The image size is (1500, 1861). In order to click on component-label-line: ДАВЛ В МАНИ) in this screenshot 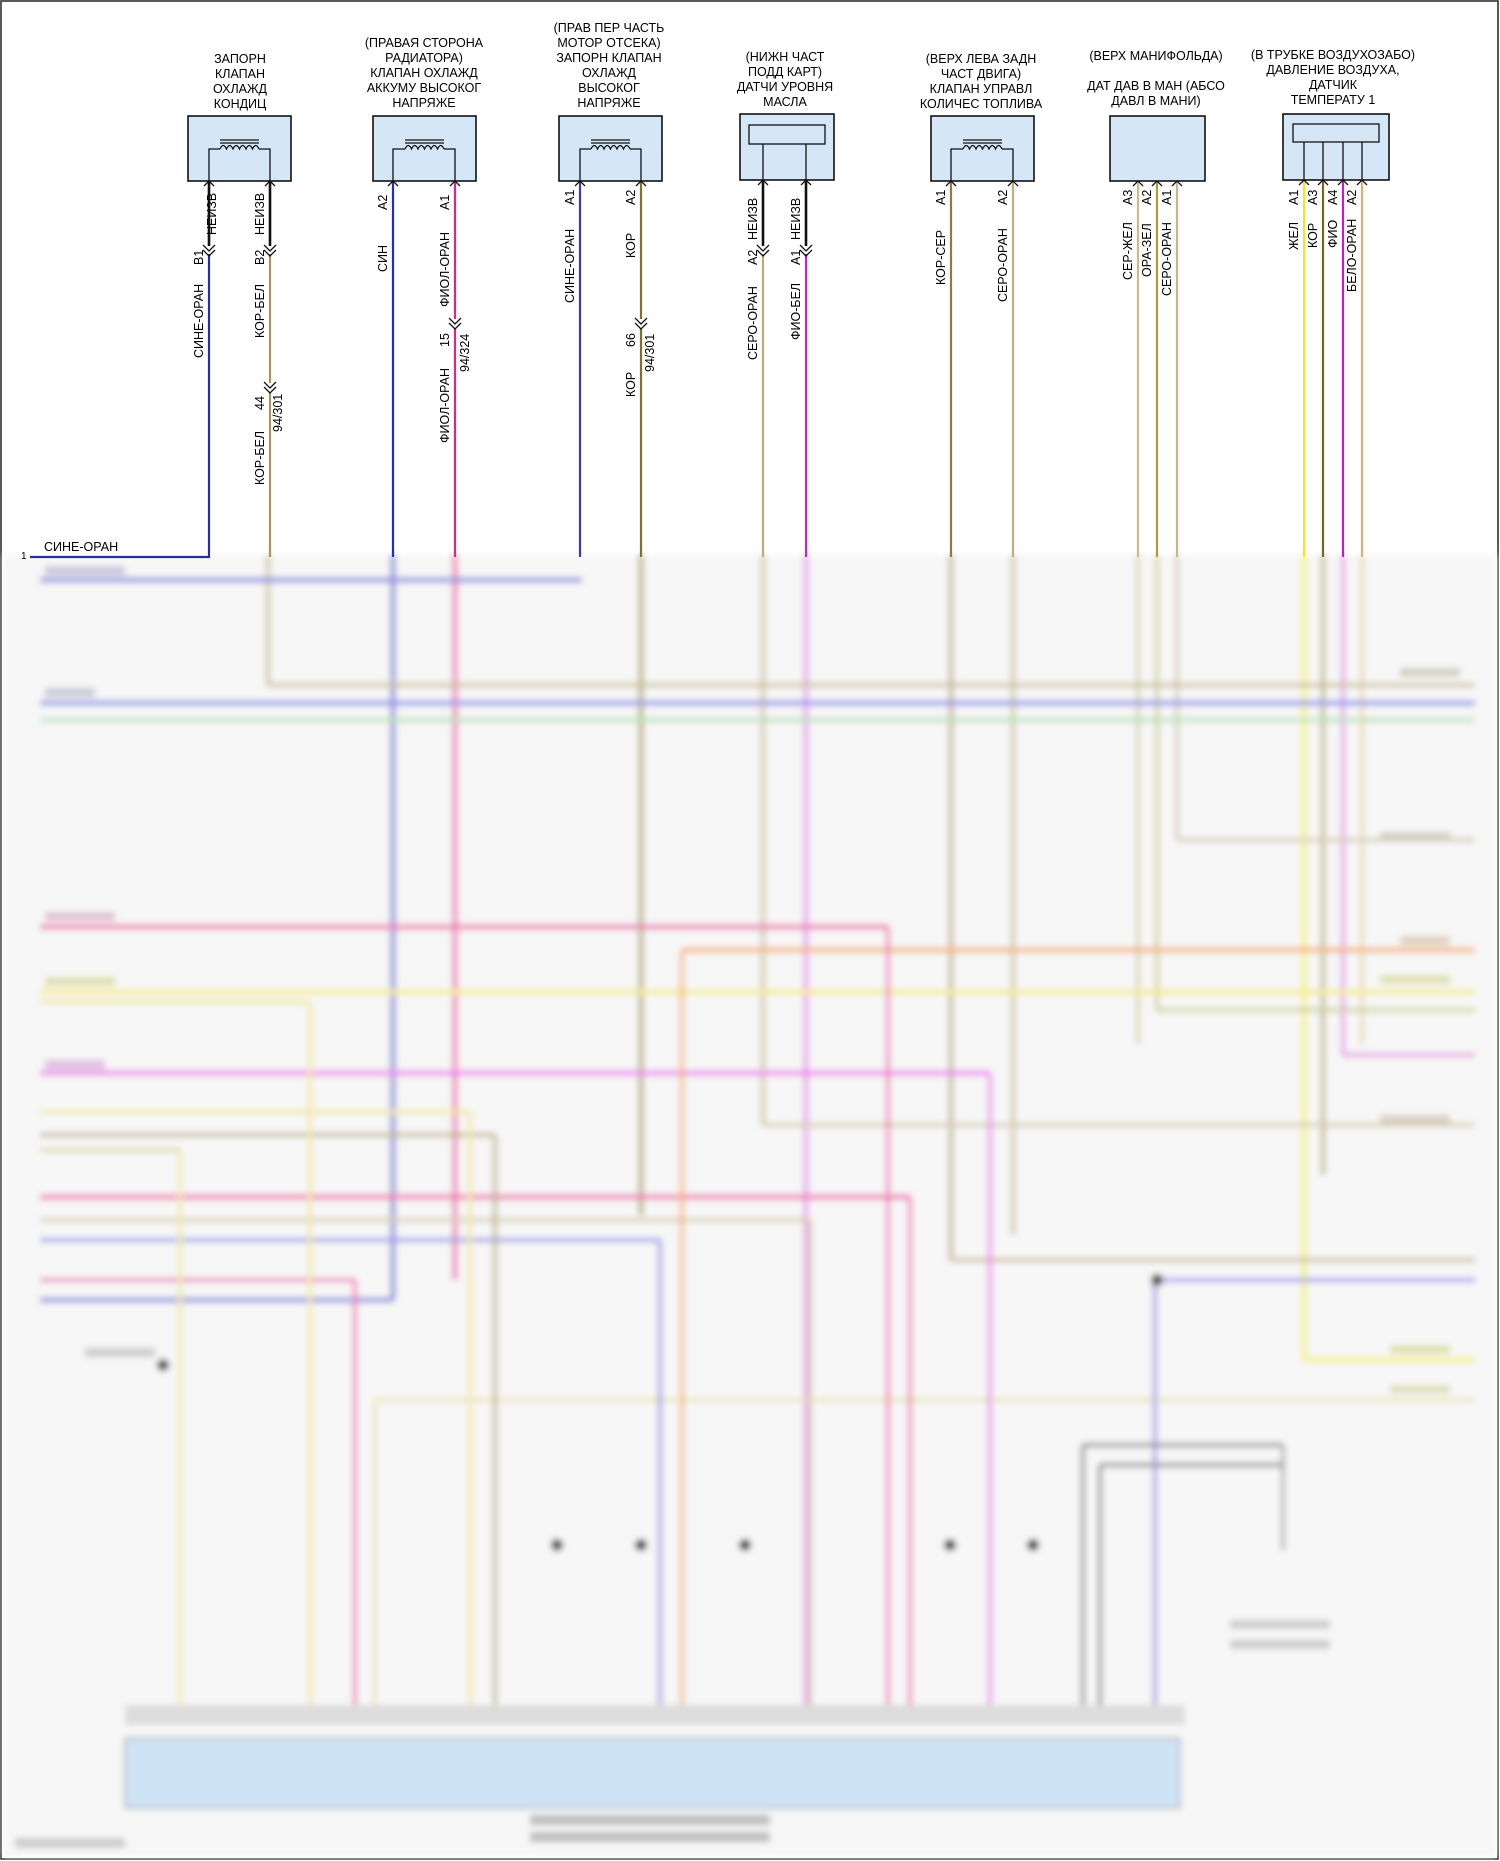, I will do `click(1155, 101)`.